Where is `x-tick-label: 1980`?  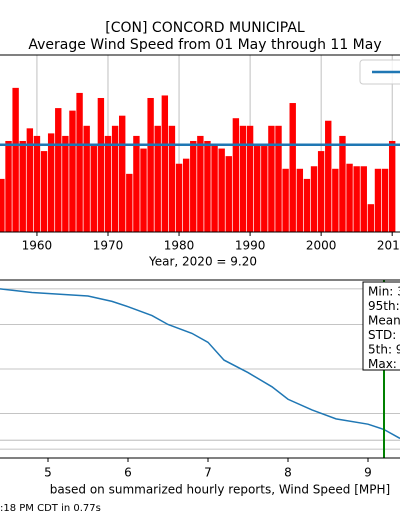
x-tick-label: 1980 is located at coordinates (179, 246).